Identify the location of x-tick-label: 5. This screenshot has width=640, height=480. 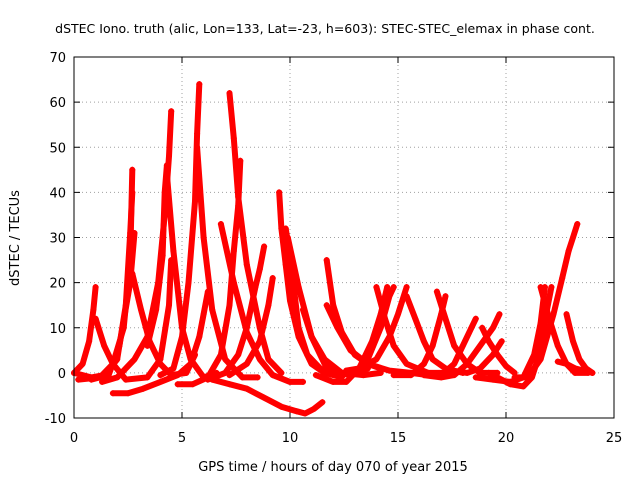
(182, 438).